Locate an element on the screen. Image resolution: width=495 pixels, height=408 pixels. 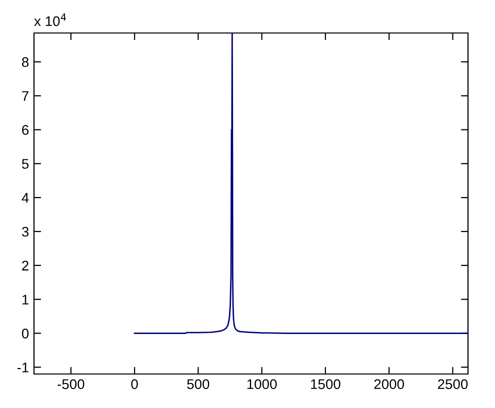
text: x 10$^{4}$ is located at coordinates (50, 20).